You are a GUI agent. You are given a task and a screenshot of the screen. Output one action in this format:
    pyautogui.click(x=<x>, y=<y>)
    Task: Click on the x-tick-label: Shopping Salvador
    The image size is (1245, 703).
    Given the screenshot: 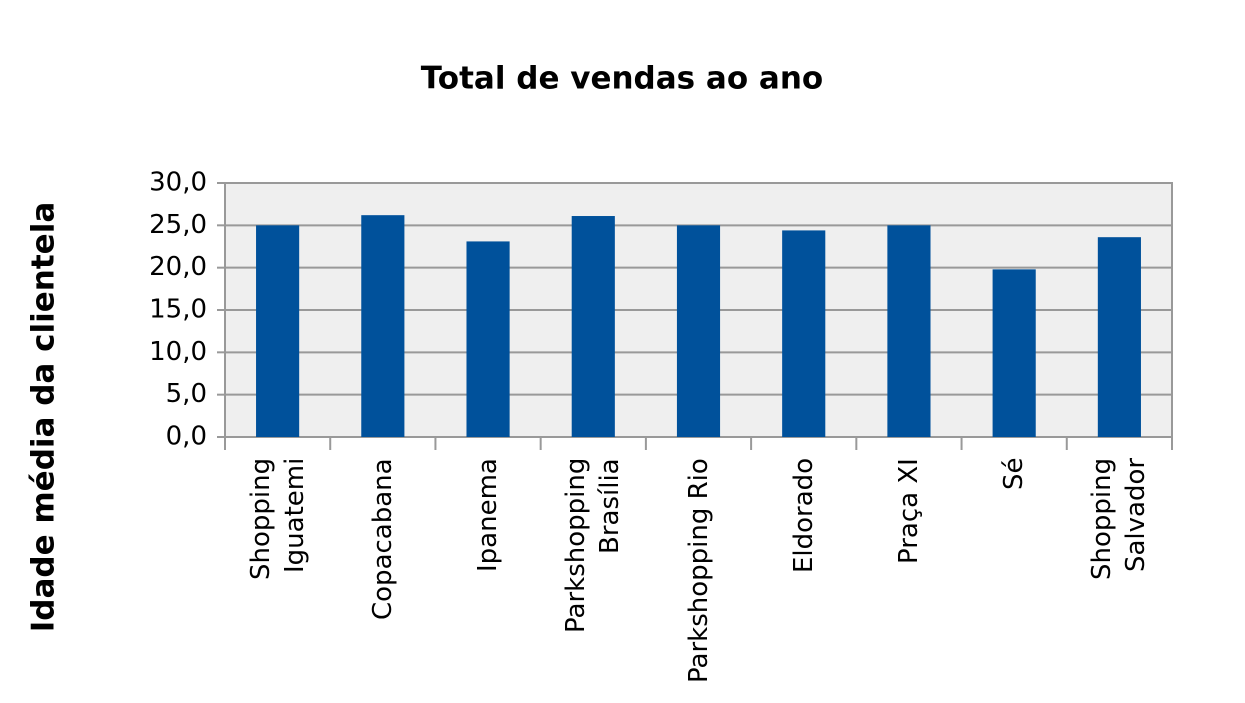 What is the action you would take?
    pyautogui.click(x=1119, y=519)
    